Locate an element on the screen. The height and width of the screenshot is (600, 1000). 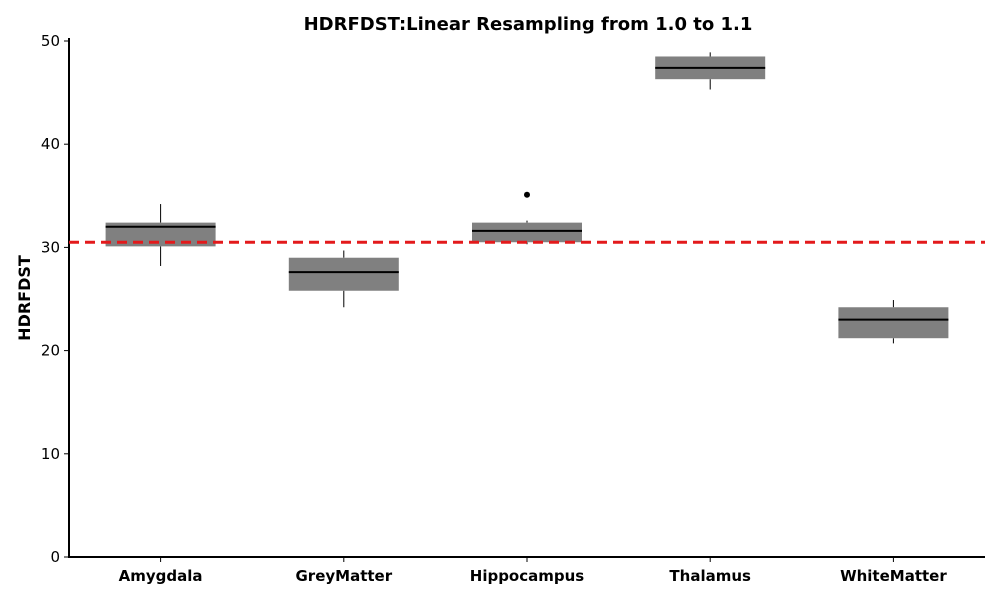
x-tick-label: Amygdala is located at coordinates (161, 576).